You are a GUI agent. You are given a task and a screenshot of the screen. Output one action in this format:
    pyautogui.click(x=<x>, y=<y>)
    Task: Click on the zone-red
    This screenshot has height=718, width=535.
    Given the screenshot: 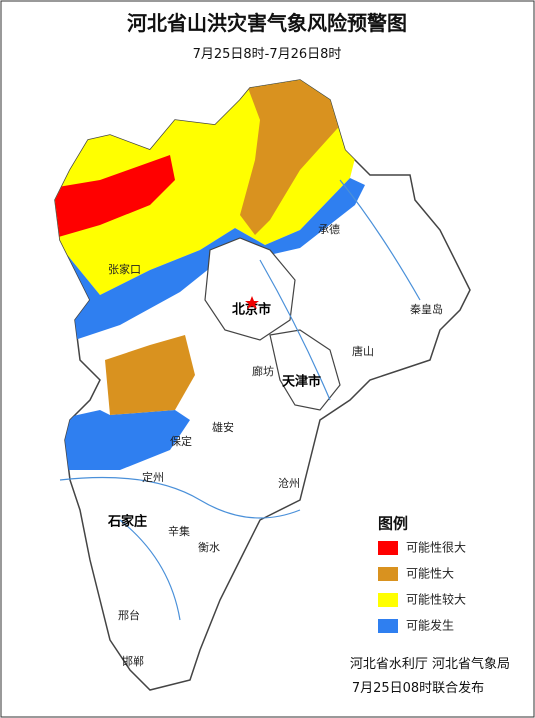 What is the action you would take?
    pyautogui.click(x=115, y=196)
    